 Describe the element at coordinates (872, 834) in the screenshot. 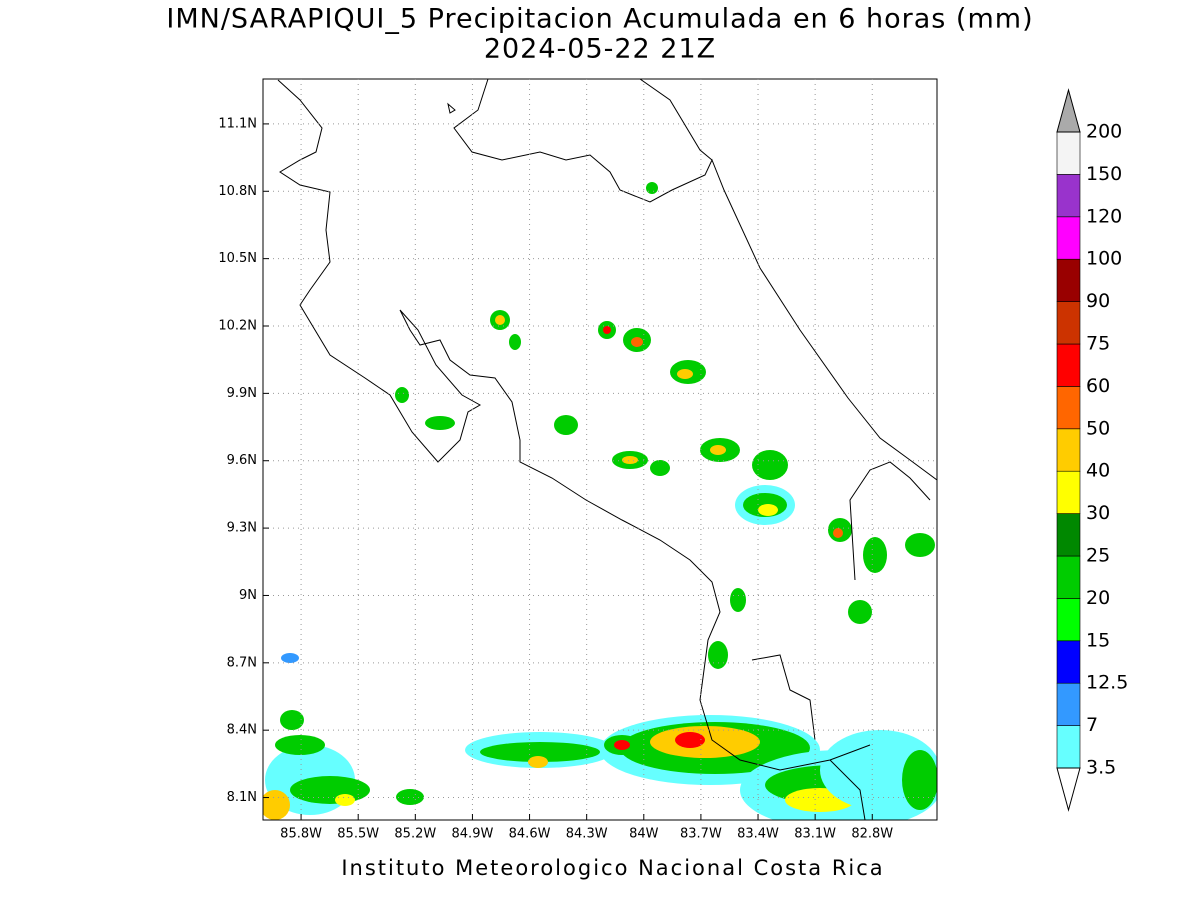

I see `x-tick-label: 82.8W` at that location.